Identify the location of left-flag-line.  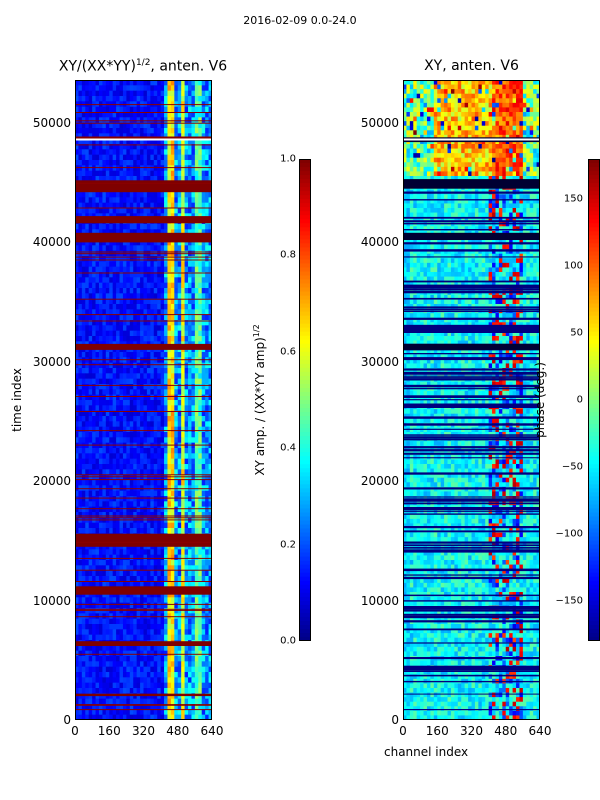
(143, 123).